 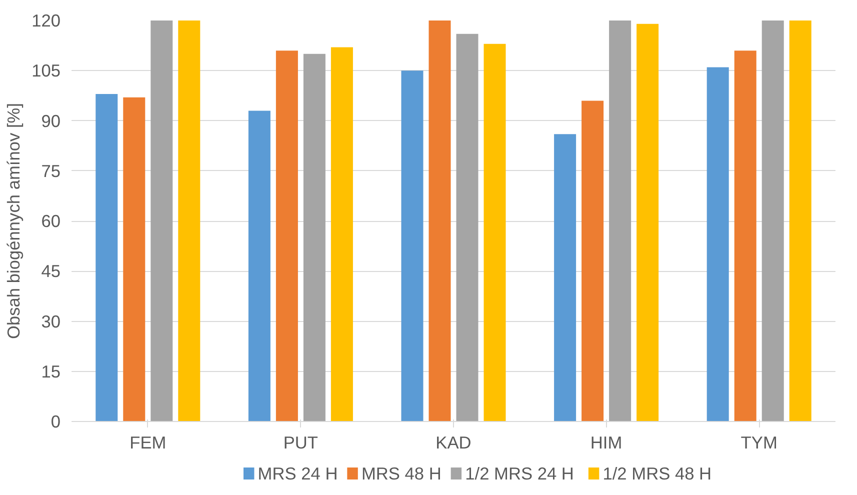 I want to click on y-tick-label: 15, so click(x=51, y=371).